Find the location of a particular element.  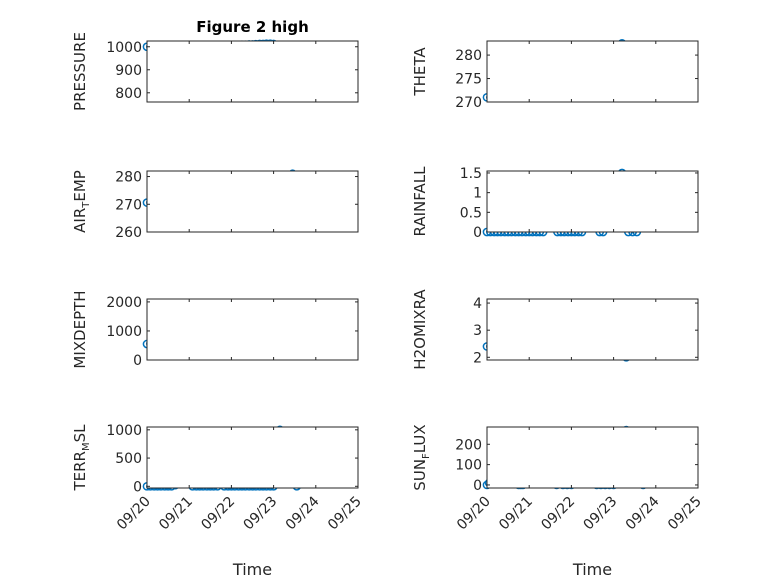

y-tick-label: 900 is located at coordinates (128, 71).